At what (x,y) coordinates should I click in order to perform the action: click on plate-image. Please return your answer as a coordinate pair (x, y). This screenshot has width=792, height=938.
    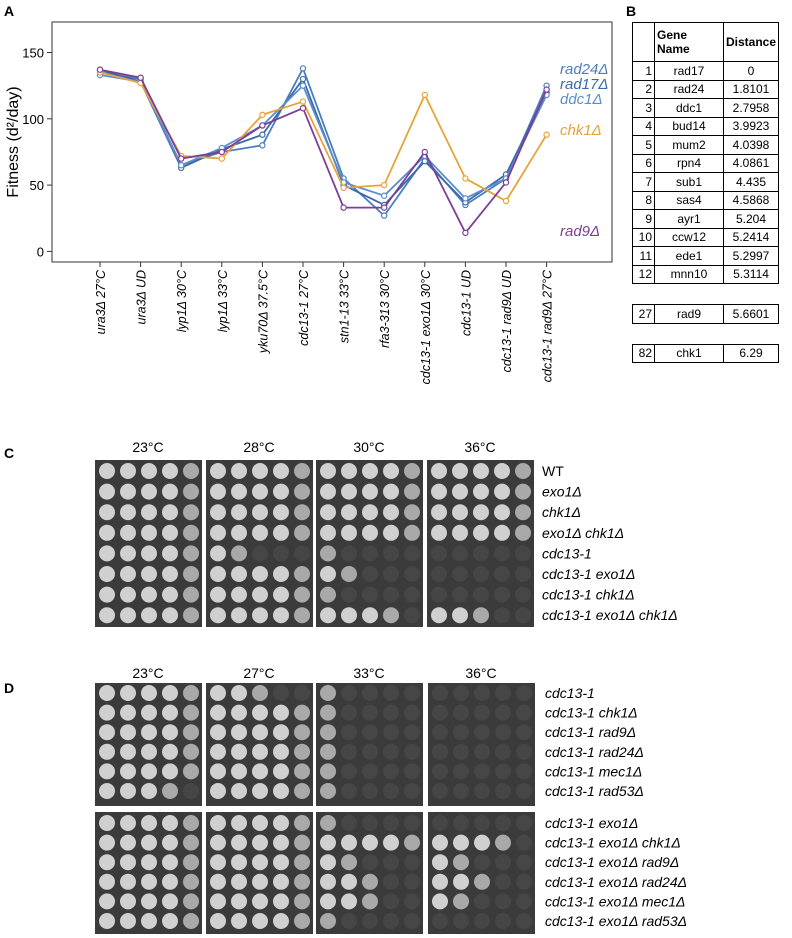
    Looking at the image, I should click on (369, 744).